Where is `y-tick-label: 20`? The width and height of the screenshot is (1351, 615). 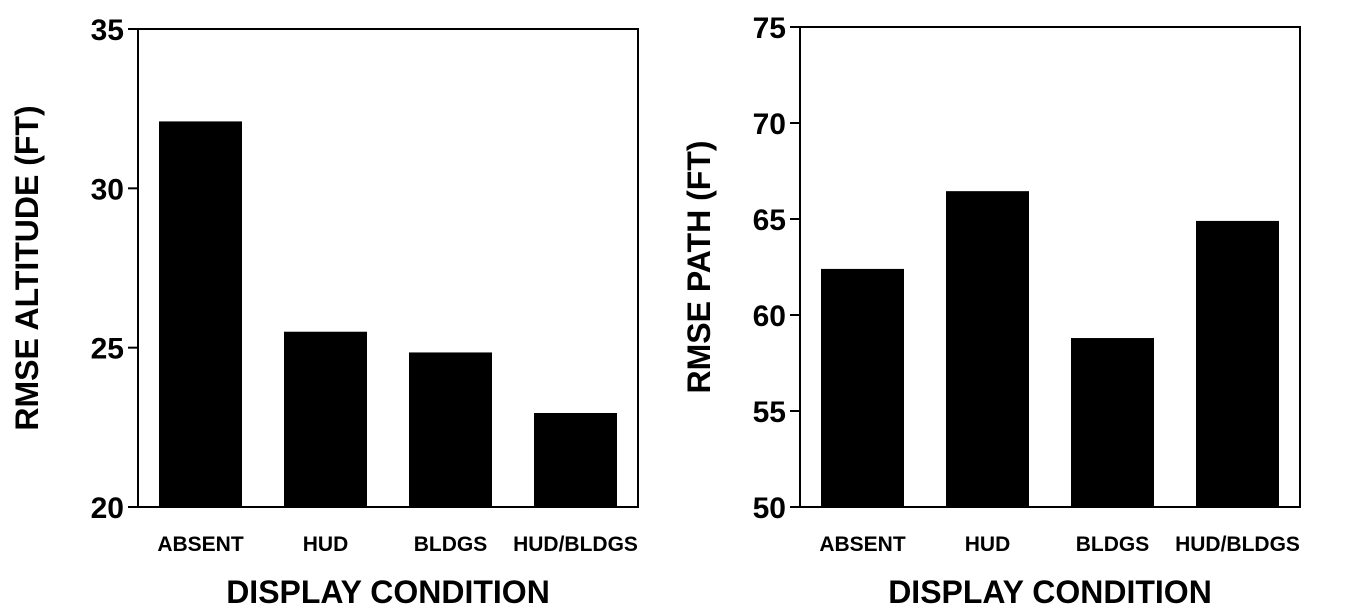 y-tick-label: 20 is located at coordinates (107, 508).